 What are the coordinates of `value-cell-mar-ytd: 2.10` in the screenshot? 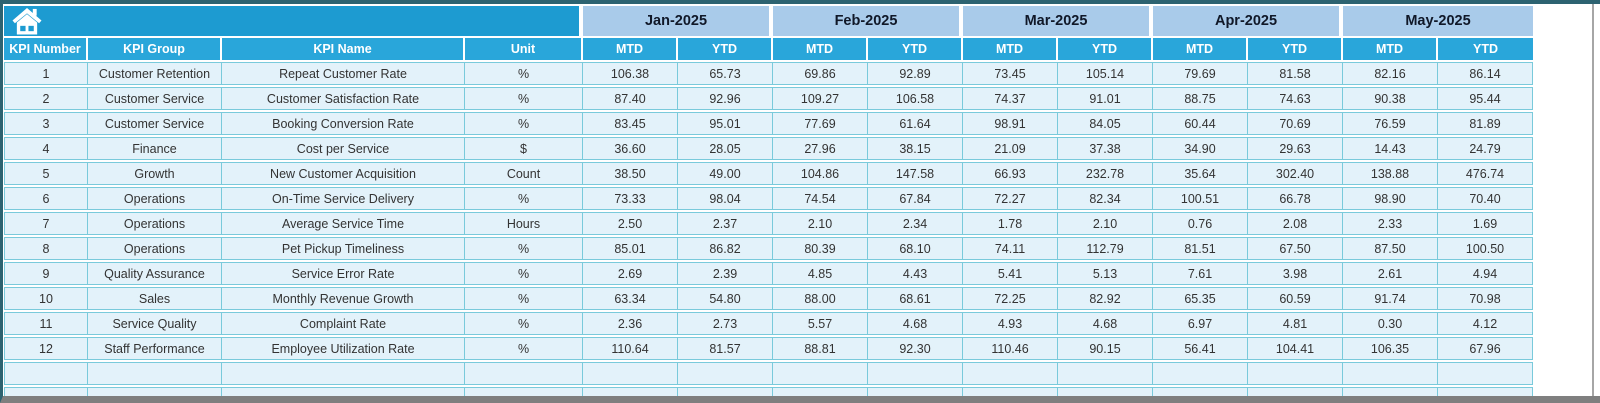 It's located at (1105, 223).